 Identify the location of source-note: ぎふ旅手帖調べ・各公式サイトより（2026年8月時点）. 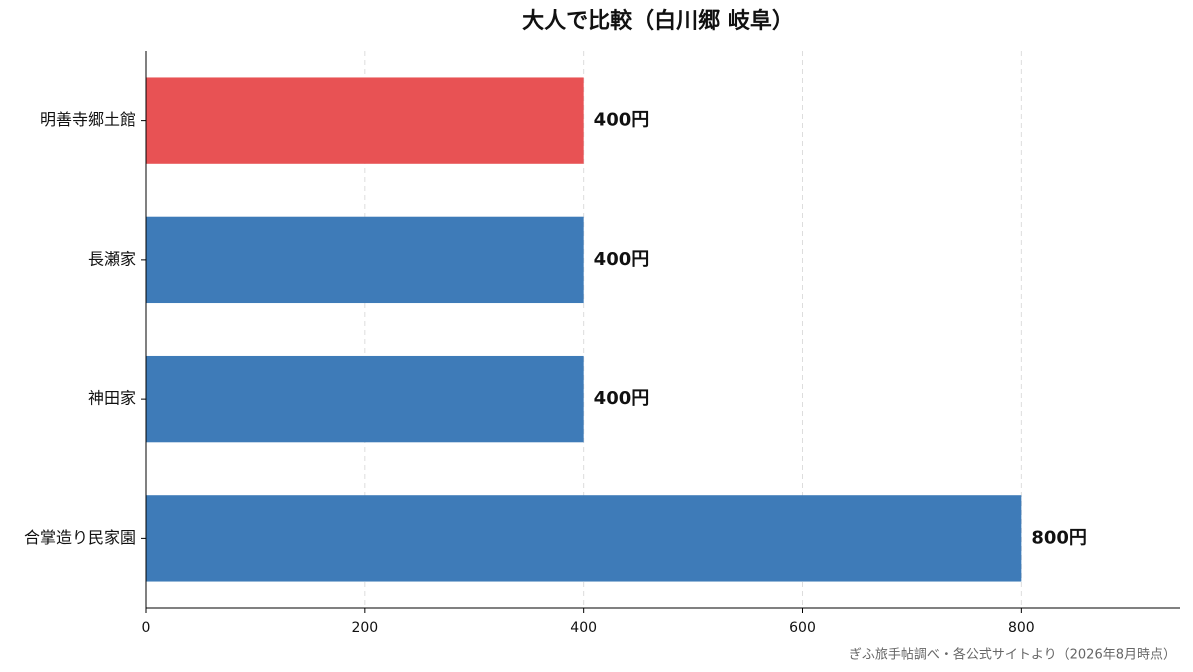
(1012, 655).